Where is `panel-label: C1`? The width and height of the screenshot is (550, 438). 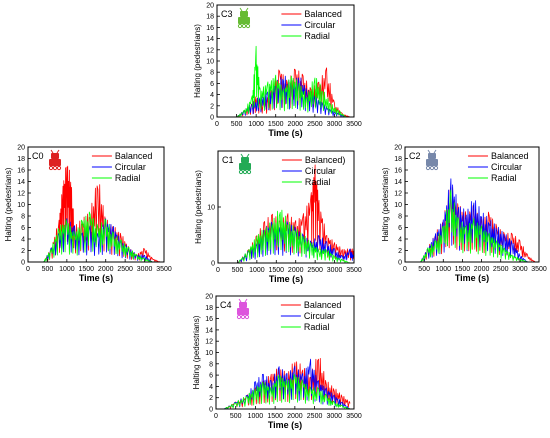 panel-label: C1 is located at coordinates (228, 160).